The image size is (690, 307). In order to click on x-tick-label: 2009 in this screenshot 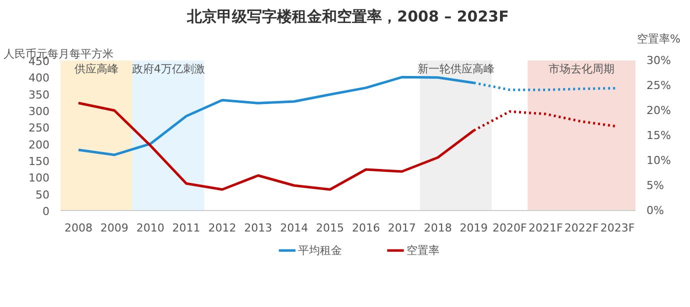, I will do `click(114, 228)`.